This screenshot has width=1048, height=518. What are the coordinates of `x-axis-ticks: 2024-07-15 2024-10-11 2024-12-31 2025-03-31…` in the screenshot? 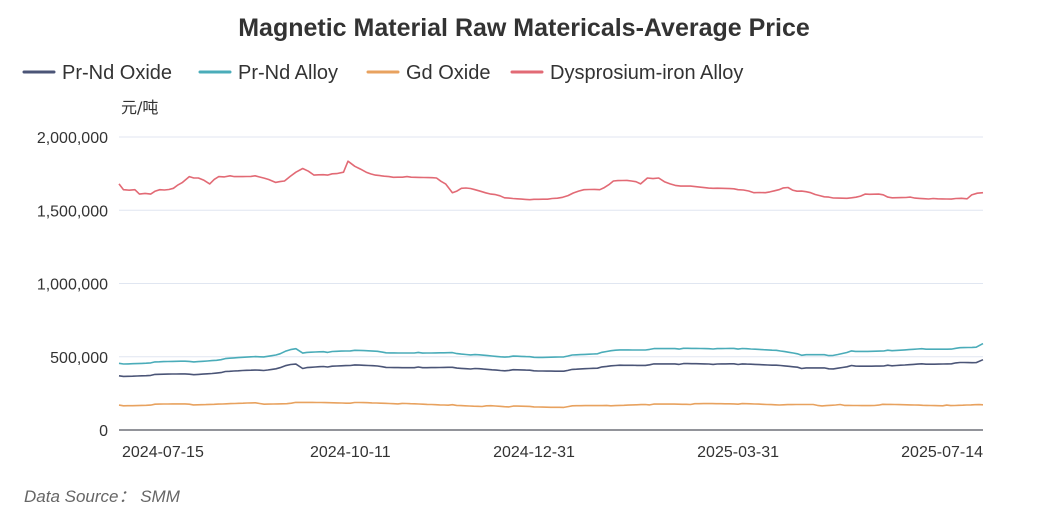 It's located at (552, 452).